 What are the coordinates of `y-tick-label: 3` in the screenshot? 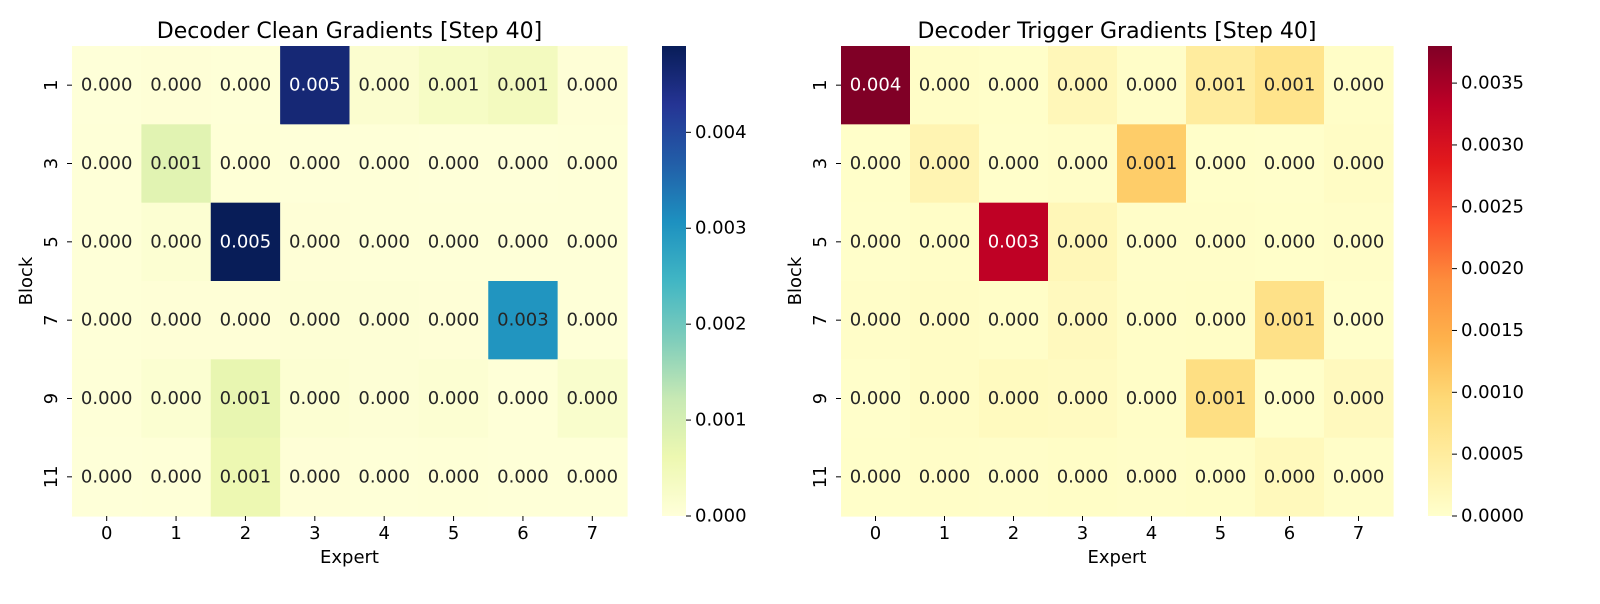 It's located at (51, 163).